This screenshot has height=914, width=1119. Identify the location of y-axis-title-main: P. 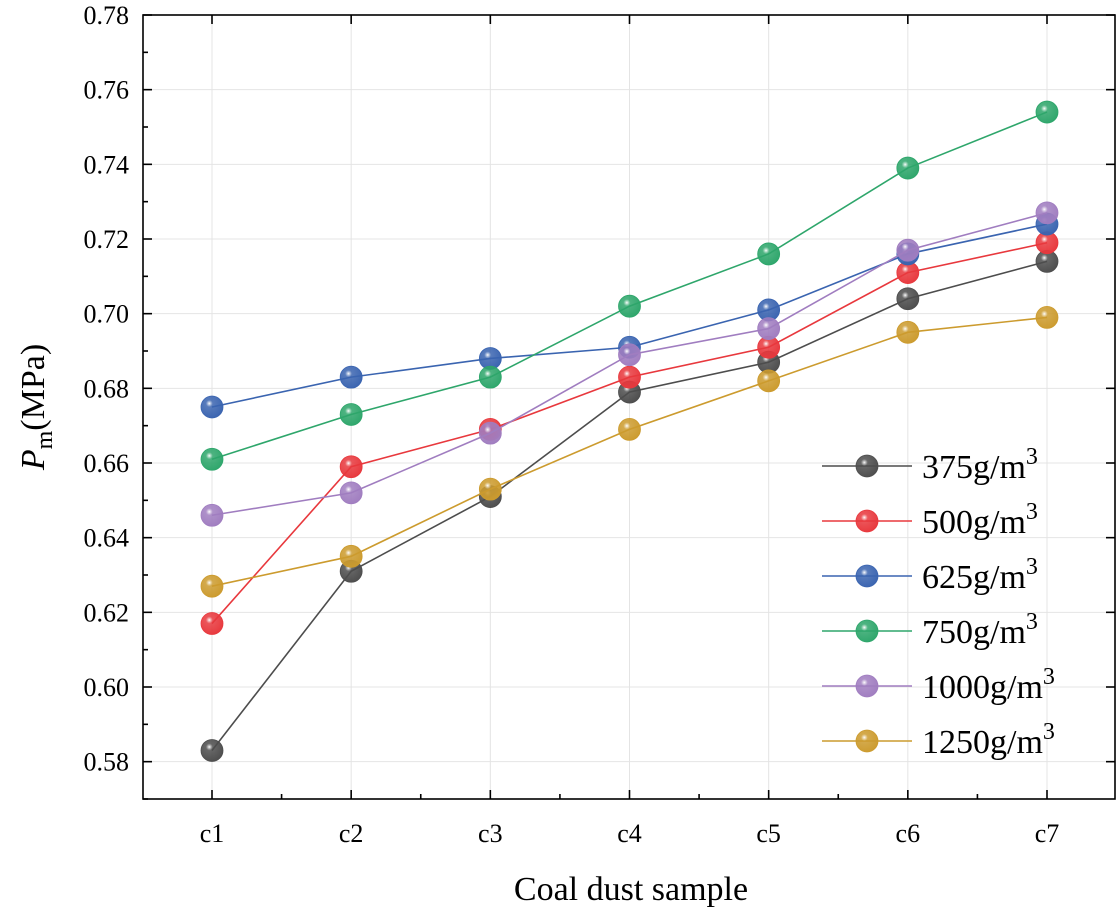
(33, 460).